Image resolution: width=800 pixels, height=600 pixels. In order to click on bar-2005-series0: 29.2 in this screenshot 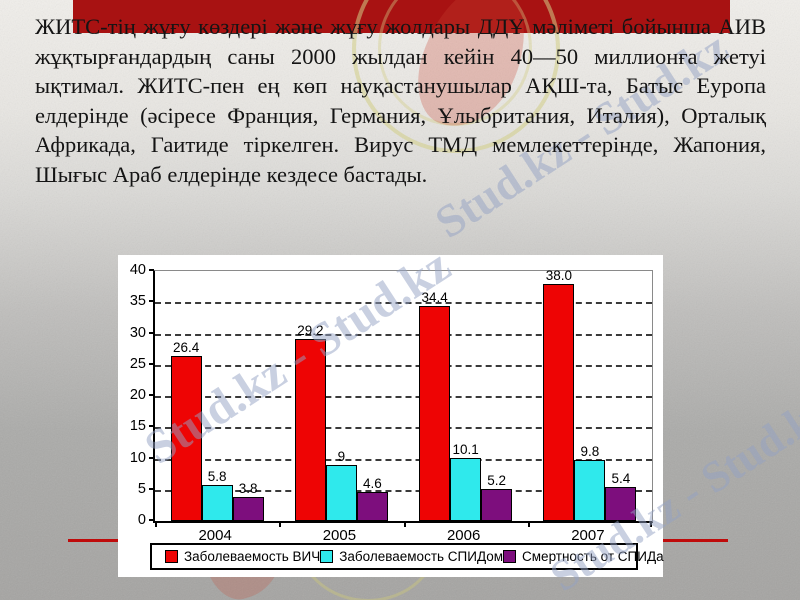, I will do `click(310, 422)`.